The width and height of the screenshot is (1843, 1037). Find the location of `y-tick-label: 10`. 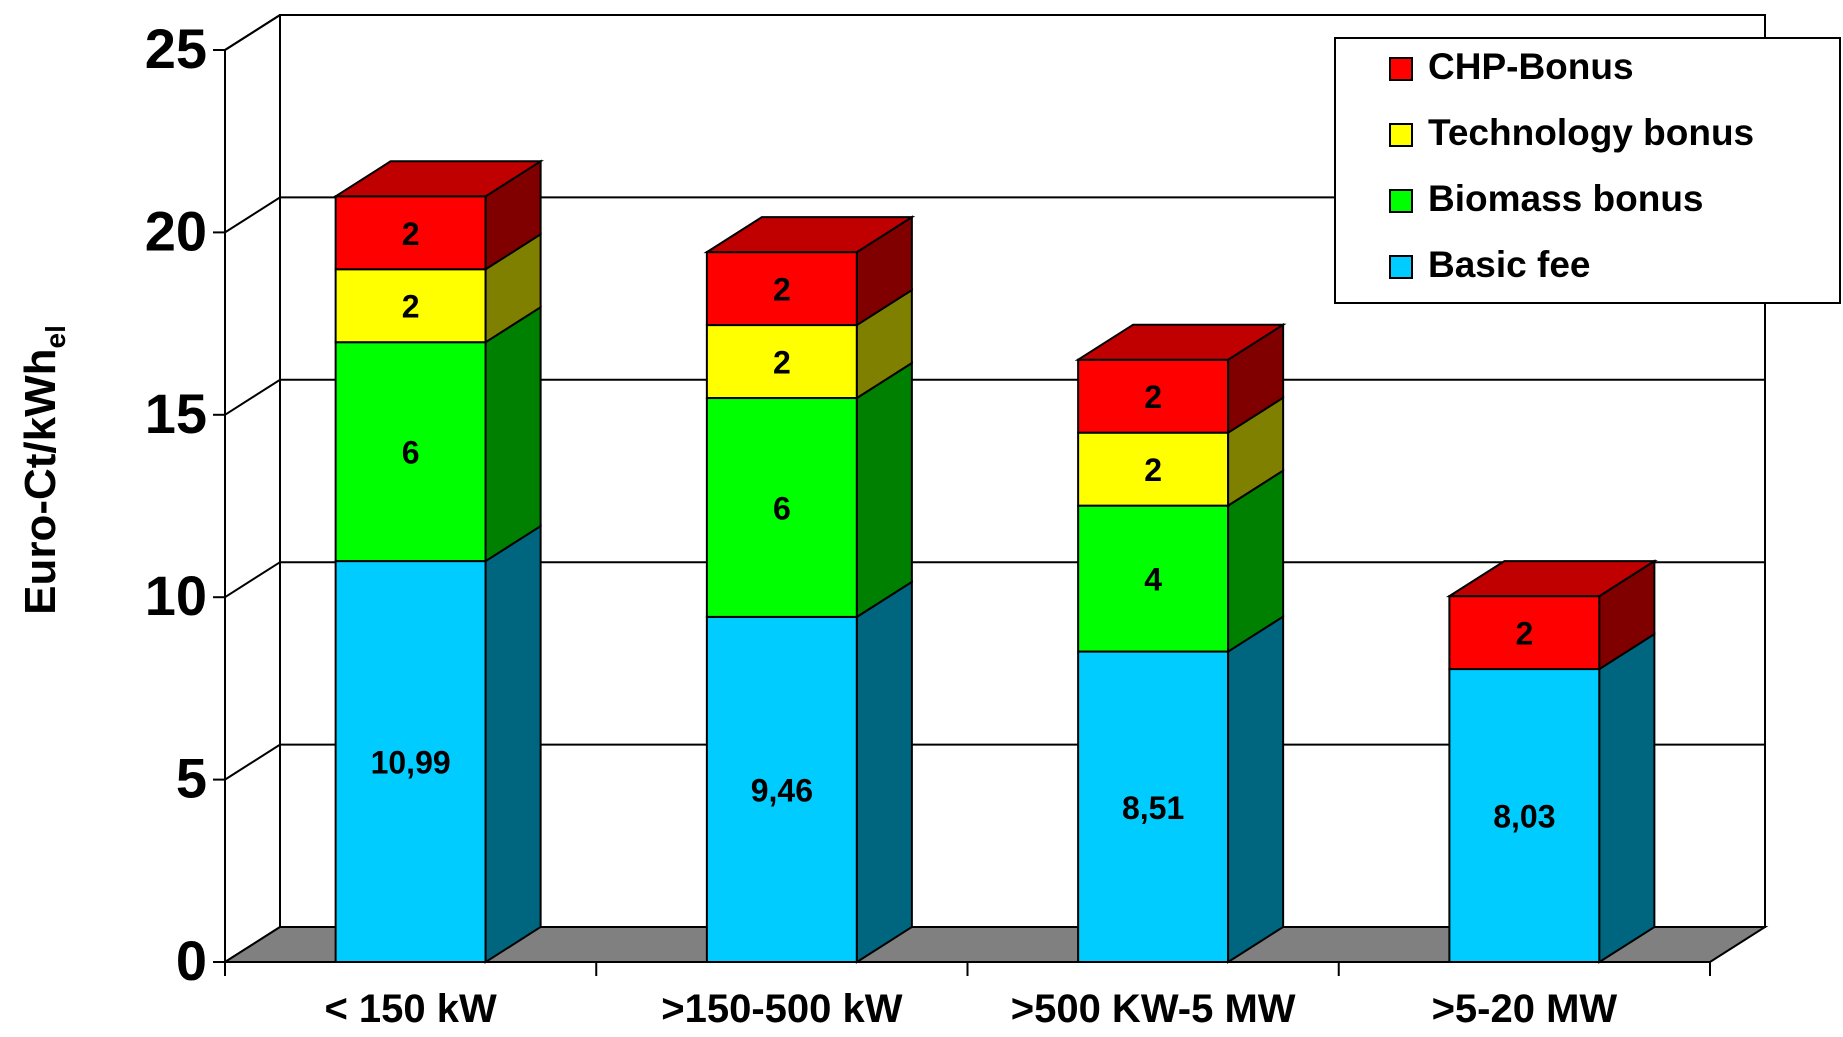

y-tick-label: 10 is located at coordinates (176, 595).